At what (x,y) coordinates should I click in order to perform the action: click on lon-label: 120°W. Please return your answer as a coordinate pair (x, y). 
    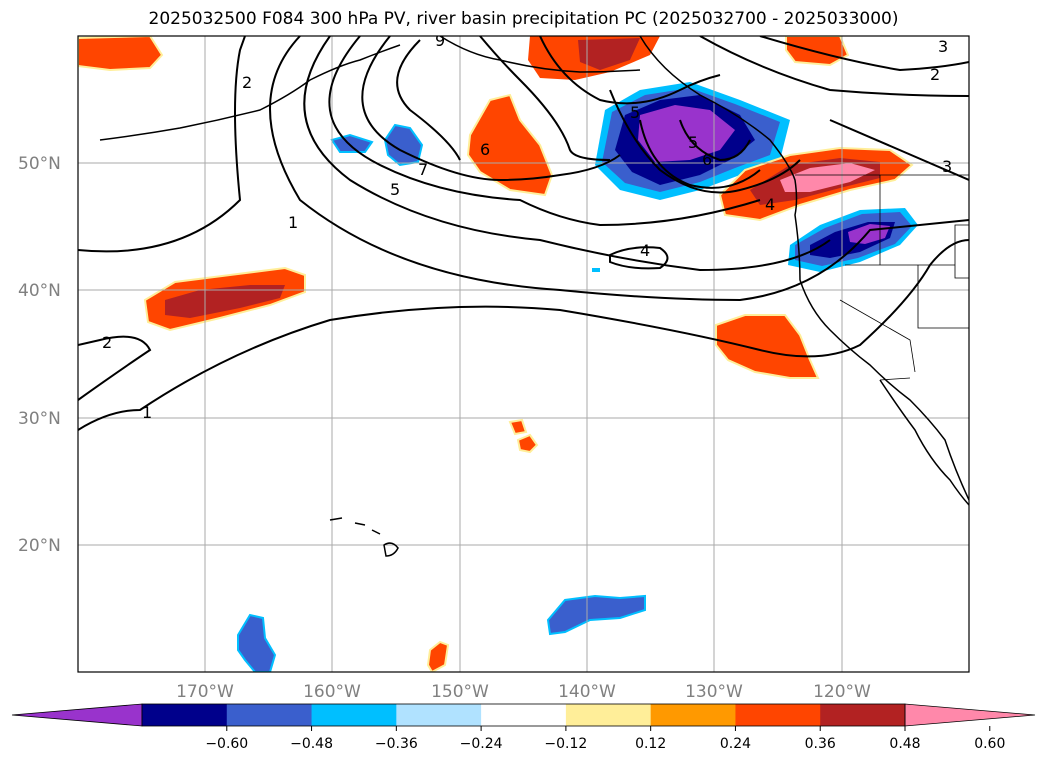
    Looking at the image, I should click on (842, 692).